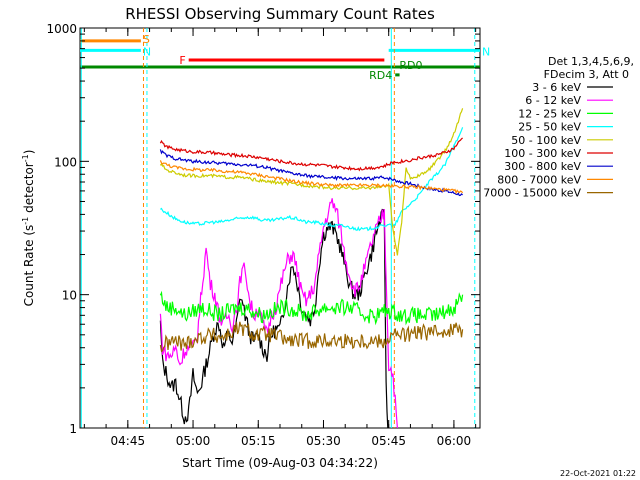 Image resolution: width=640 pixels, height=480 pixels. What do you see at coordinates (591, 61) in the screenshot?
I see `legend-header-1: Det 1,3,4,5,6,9,` at bounding box center [591, 61].